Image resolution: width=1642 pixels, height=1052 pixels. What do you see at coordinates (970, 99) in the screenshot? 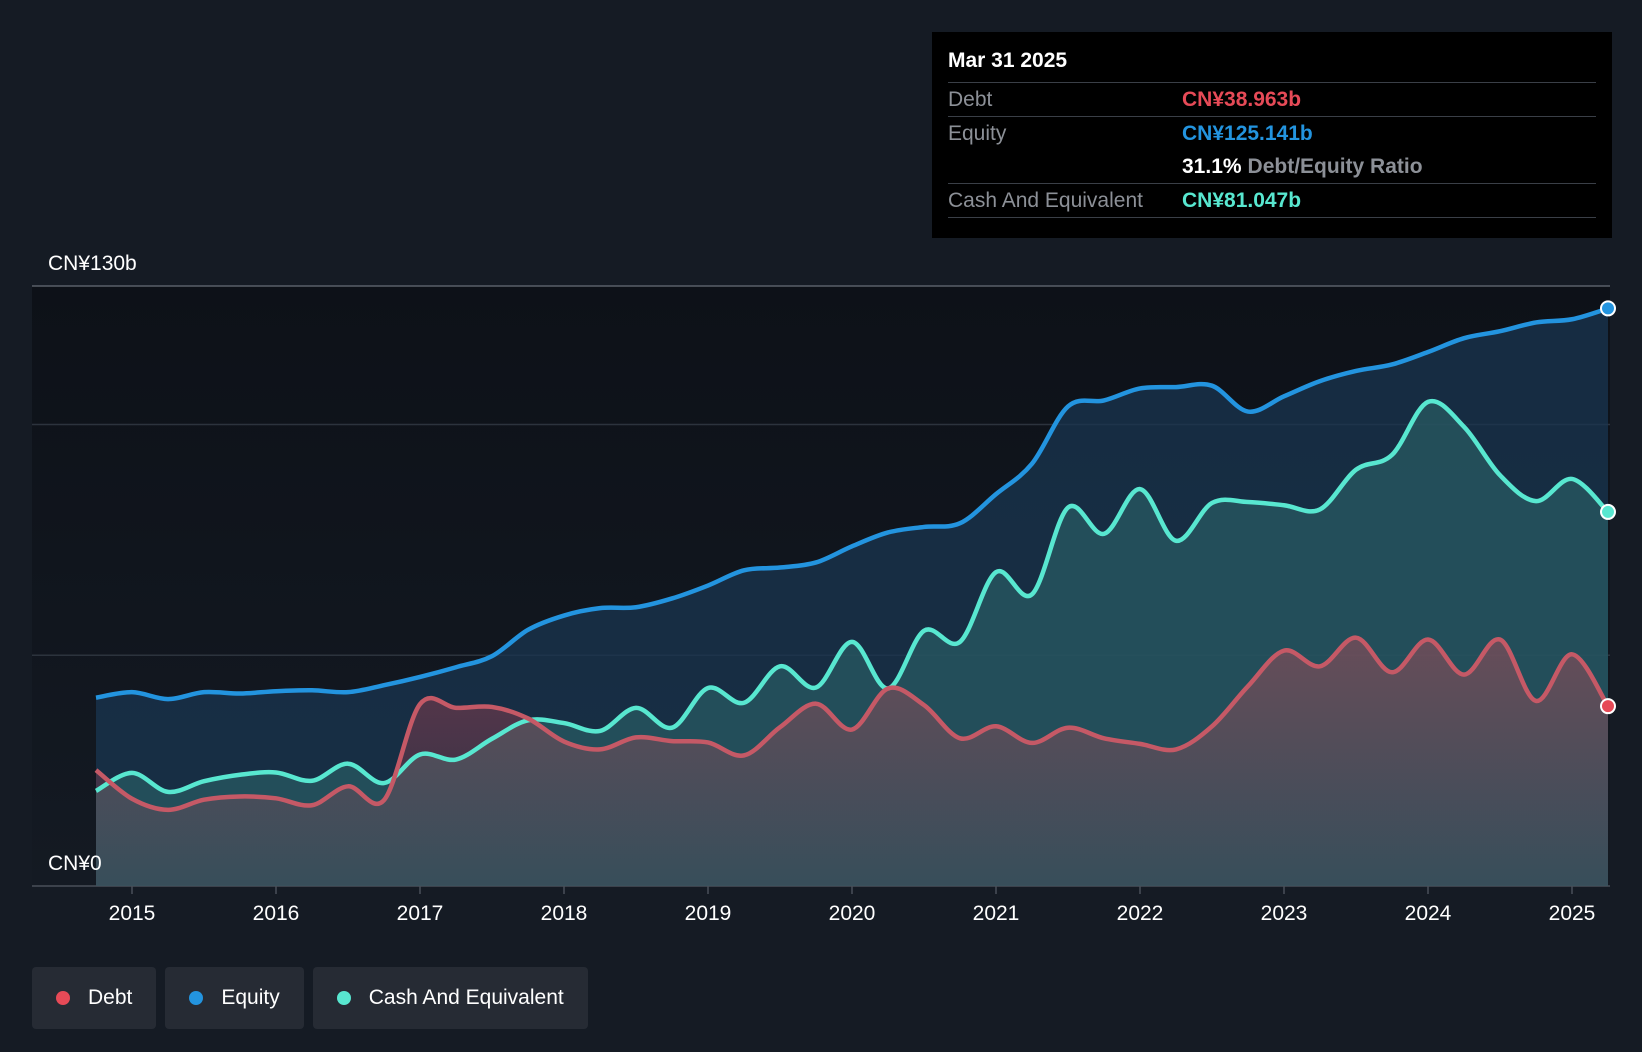
I see `tooltip-debt-label: Debt` at bounding box center [970, 99].